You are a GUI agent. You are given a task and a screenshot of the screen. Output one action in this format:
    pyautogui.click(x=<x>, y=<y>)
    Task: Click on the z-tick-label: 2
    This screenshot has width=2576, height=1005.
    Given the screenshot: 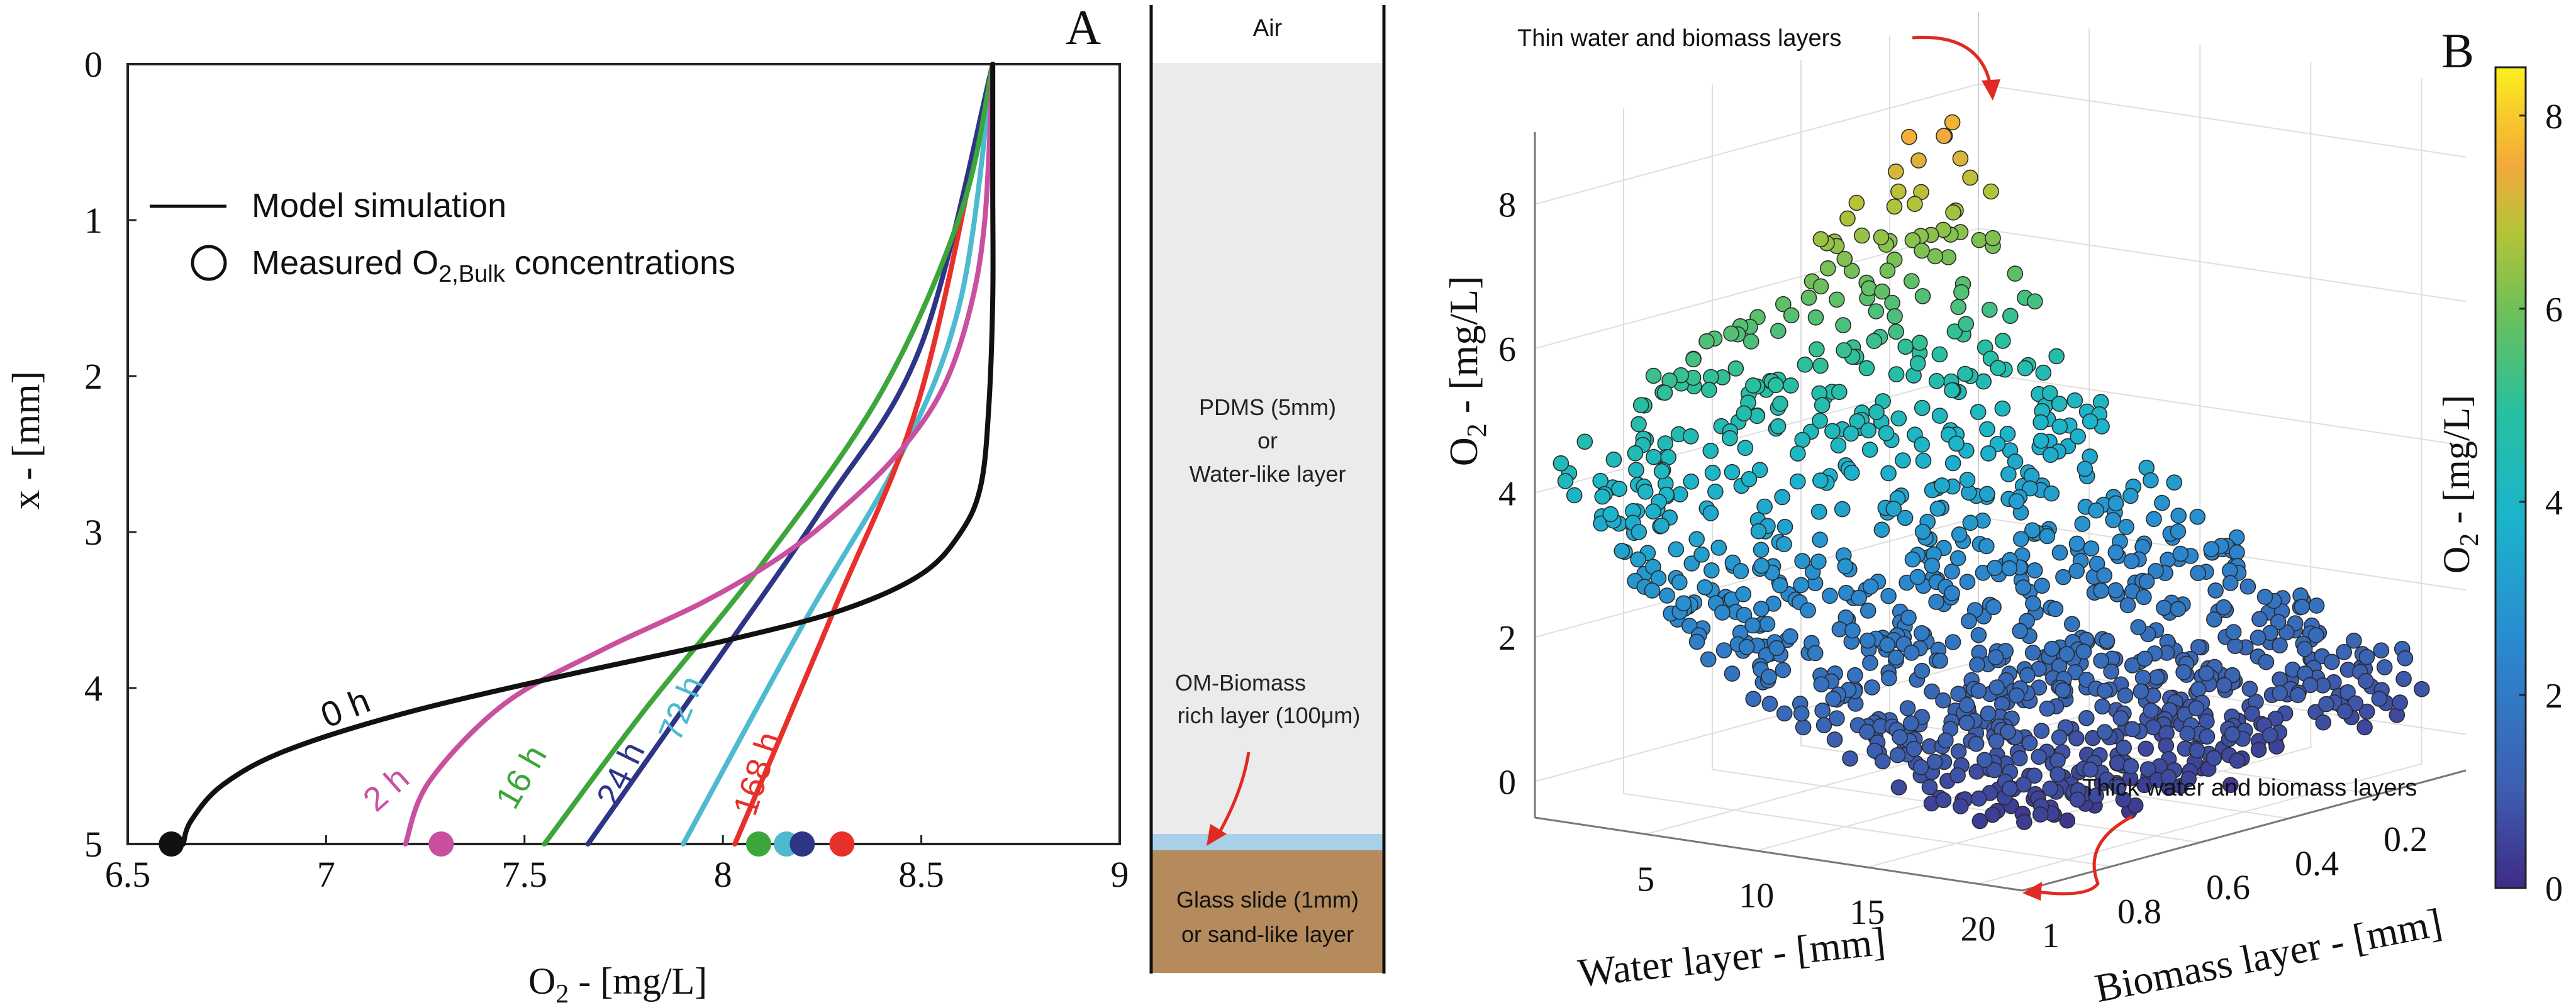 What is the action you would take?
    pyautogui.click(x=1507, y=638)
    